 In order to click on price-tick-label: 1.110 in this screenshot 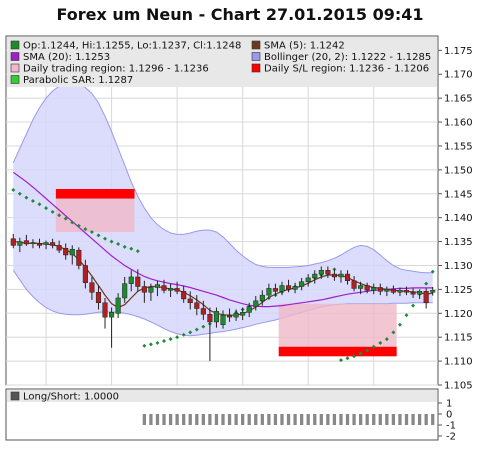, I will do `click(458, 362)`.